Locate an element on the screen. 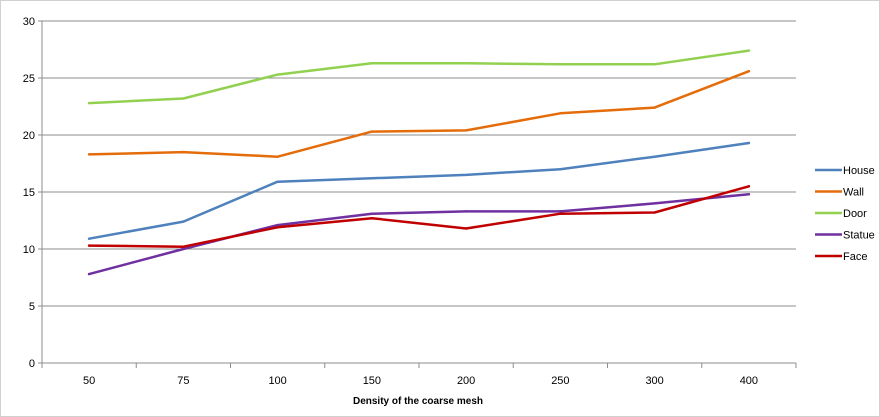  y-tick-label: 15 is located at coordinates (29, 193).